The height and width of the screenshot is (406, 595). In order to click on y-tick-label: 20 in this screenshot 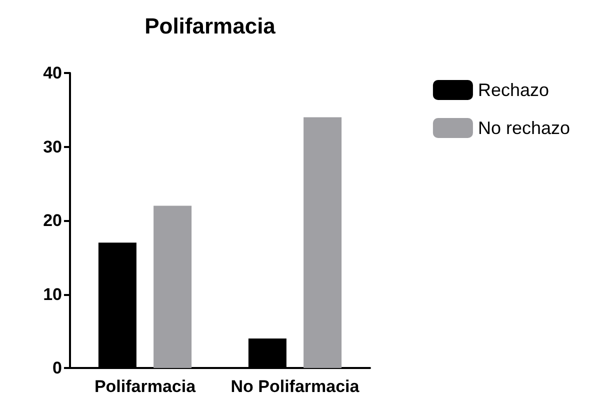, I will do `click(52, 220)`.